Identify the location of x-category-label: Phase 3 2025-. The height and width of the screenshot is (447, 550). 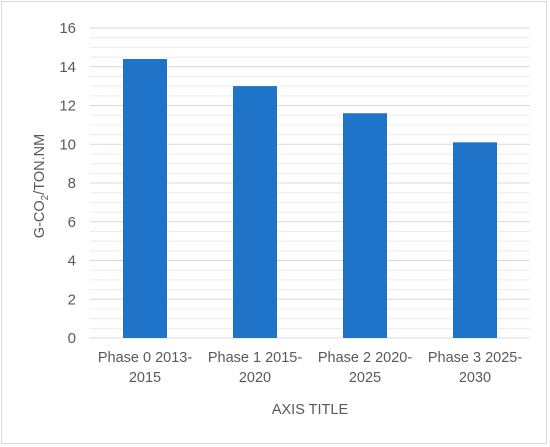
(475, 358).